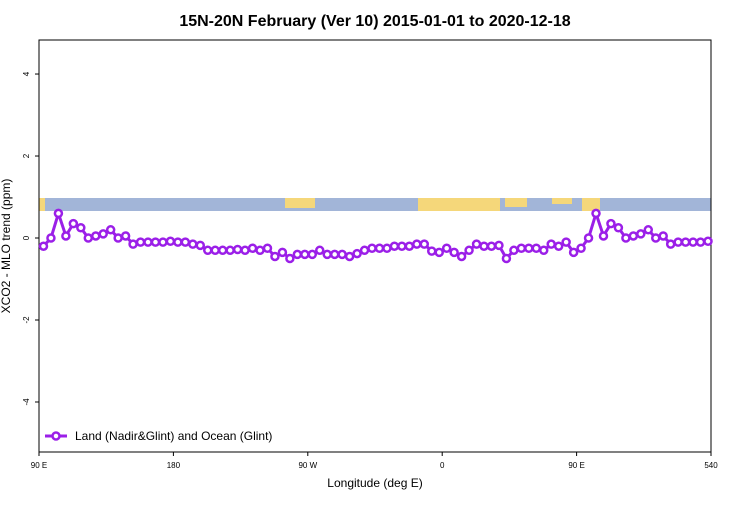 This screenshot has height=505, width=750. What do you see at coordinates (174, 465) in the screenshot?
I see `x-tick-label: 180` at bounding box center [174, 465].